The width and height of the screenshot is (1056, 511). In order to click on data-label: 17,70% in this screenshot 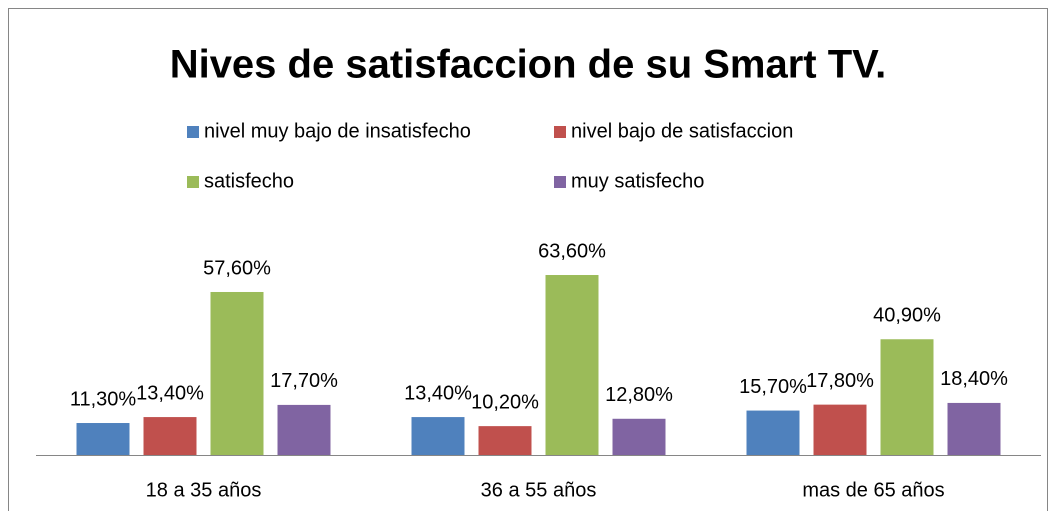, I will do `click(304, 381)`.